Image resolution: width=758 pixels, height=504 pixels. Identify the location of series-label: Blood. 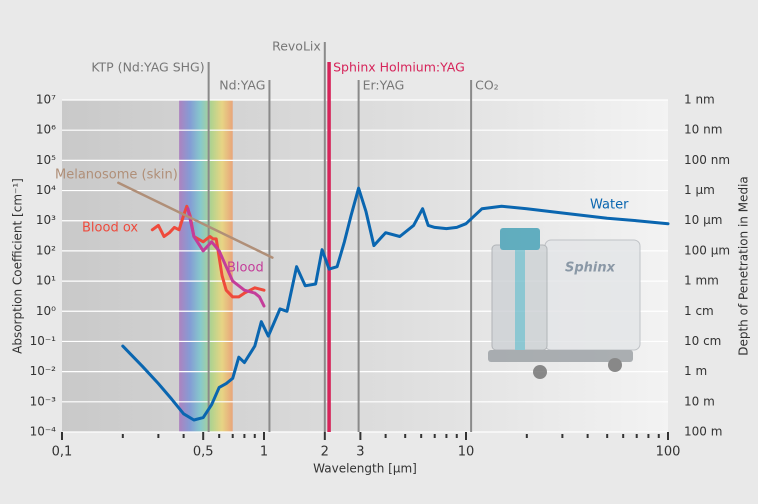
(245, 268).